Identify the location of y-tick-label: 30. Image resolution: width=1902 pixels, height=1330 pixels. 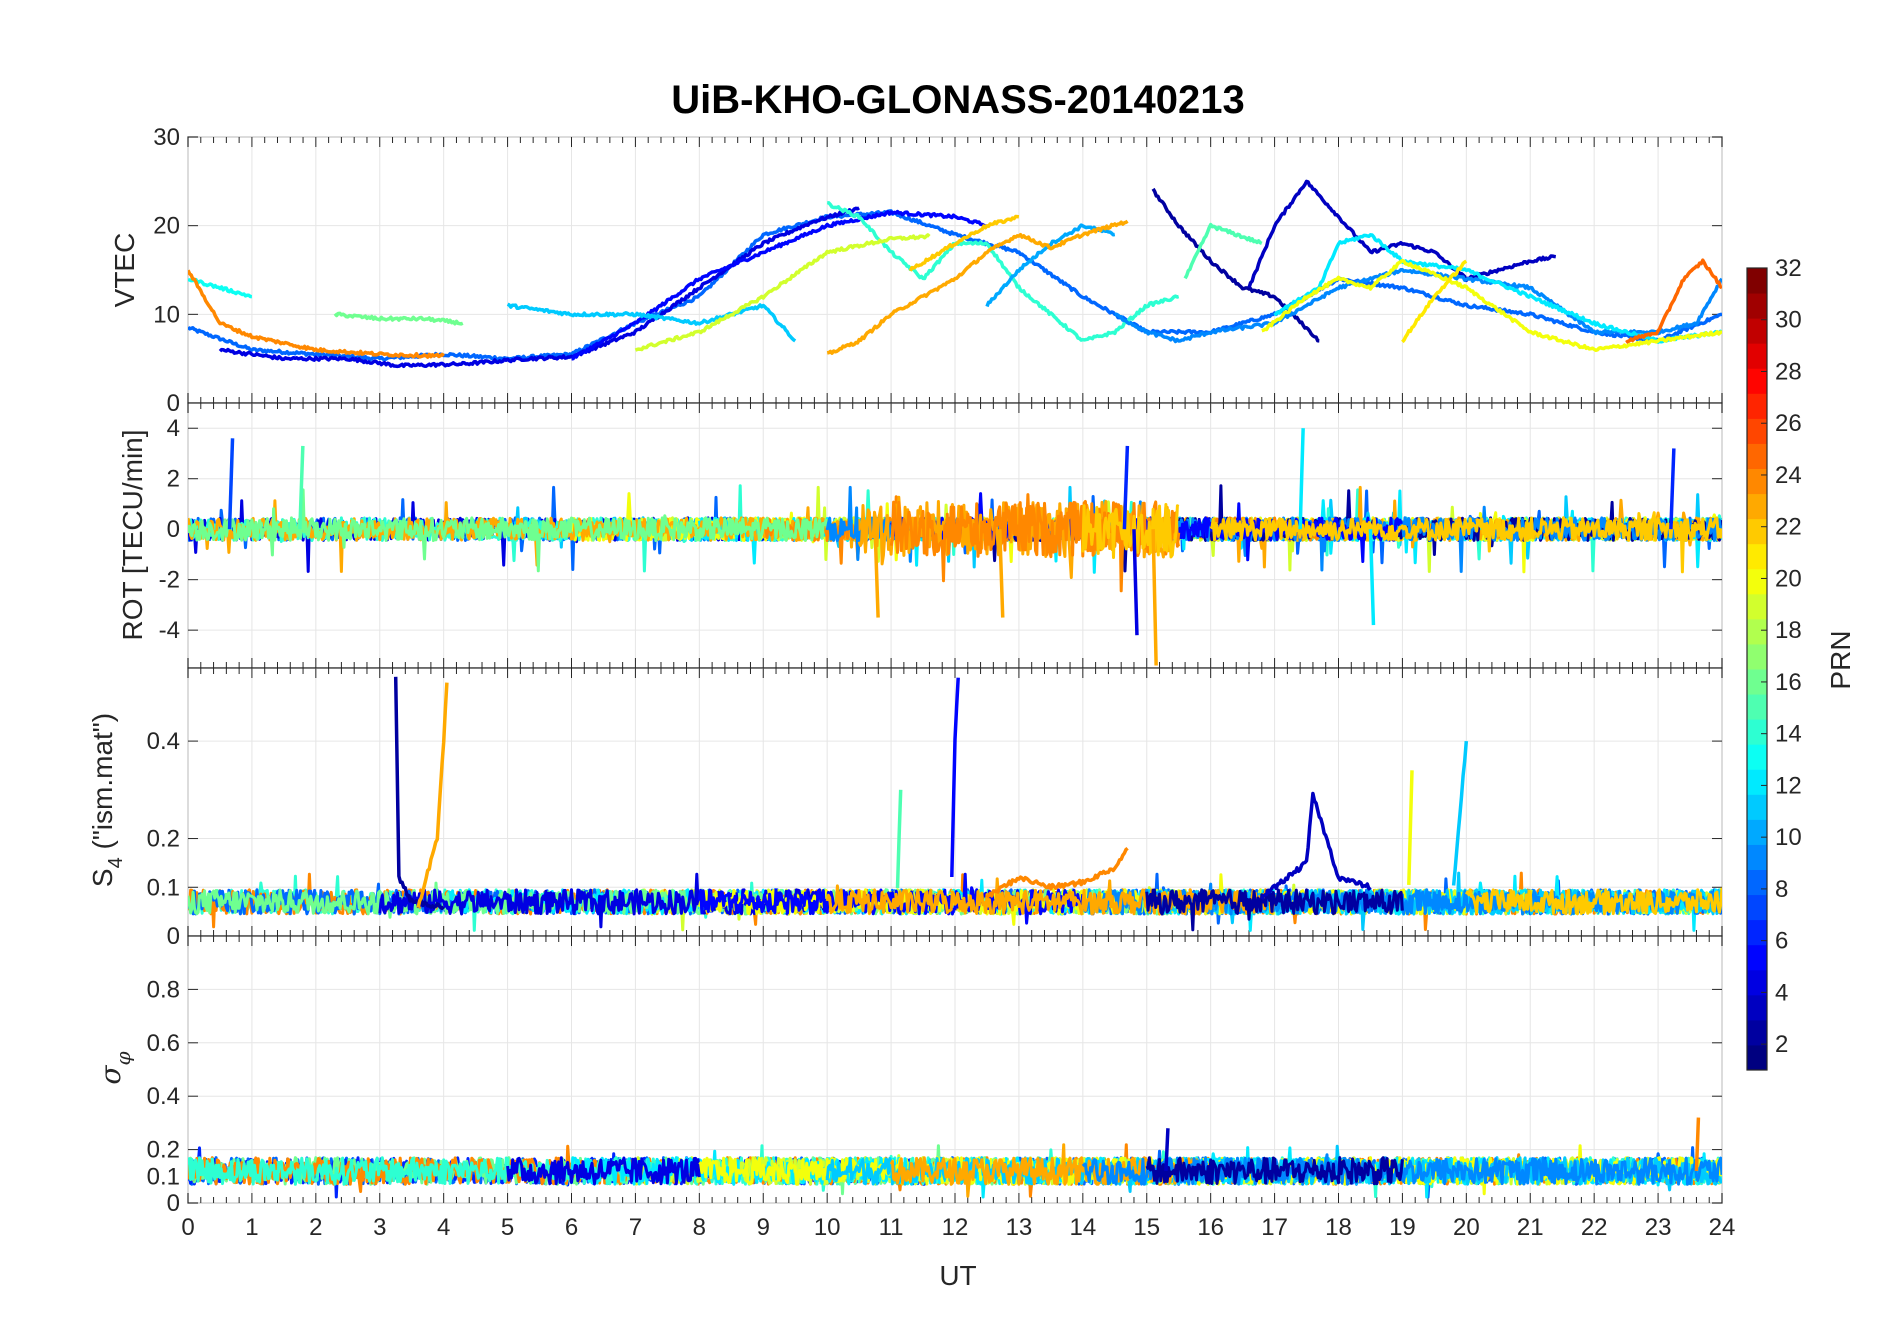
(166, 137).